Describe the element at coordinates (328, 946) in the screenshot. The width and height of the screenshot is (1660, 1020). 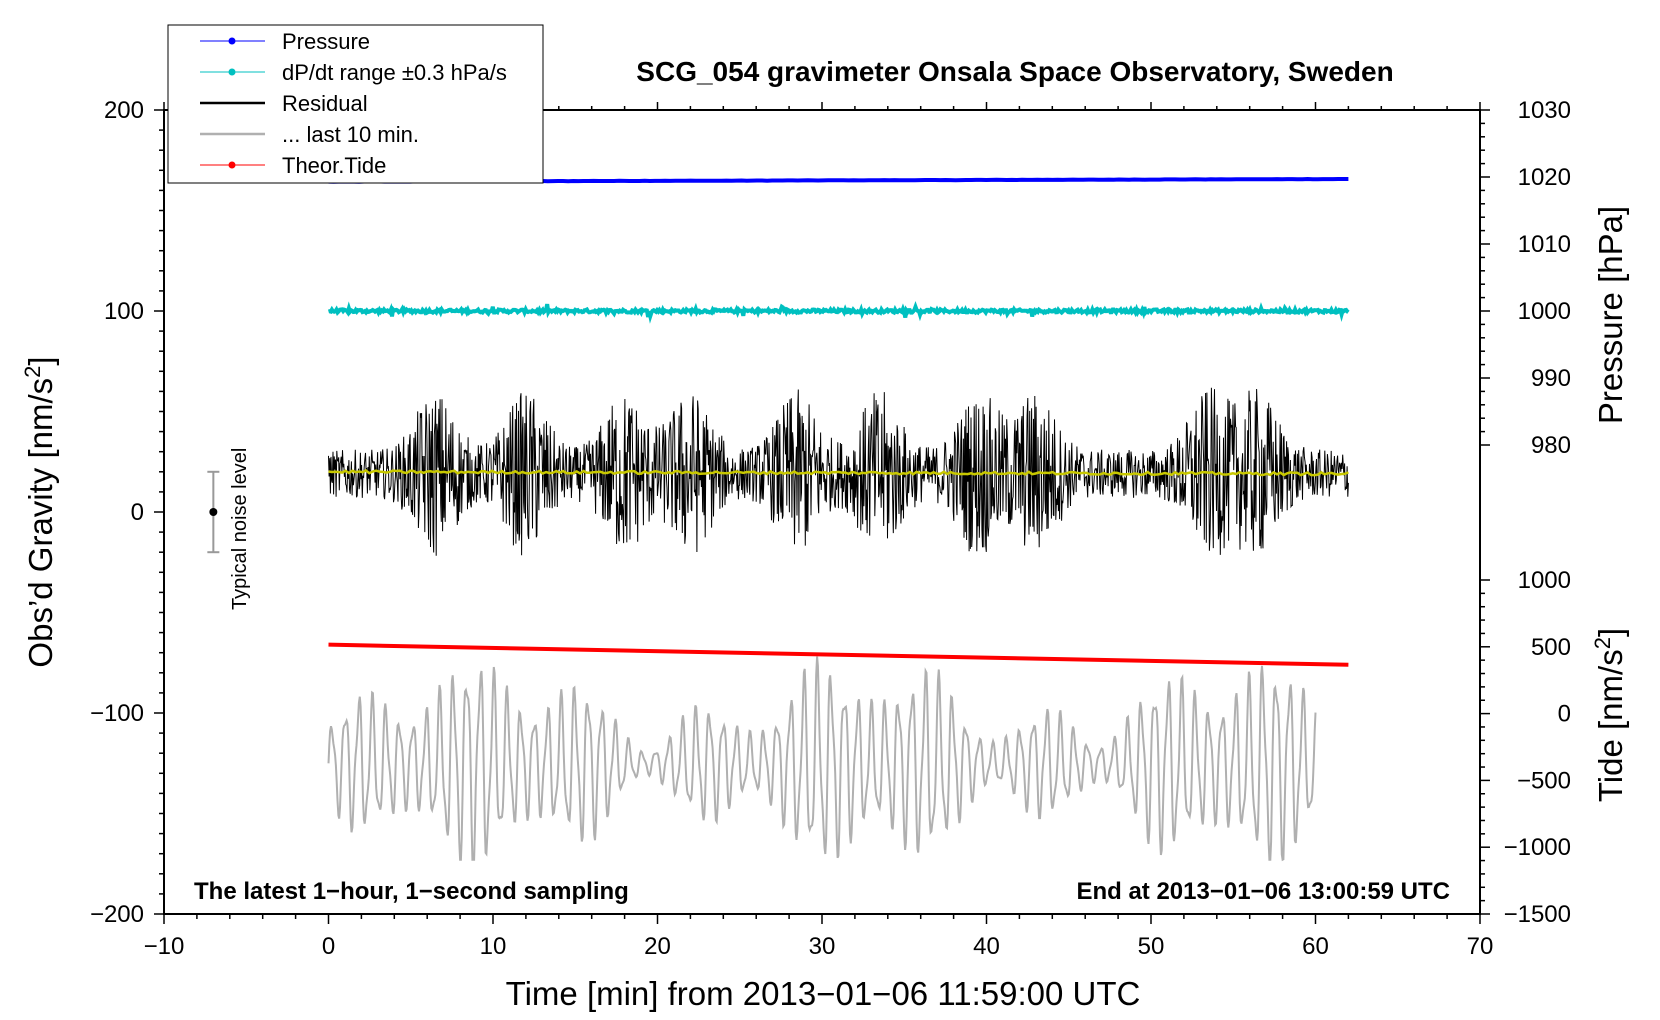
I see `x-tick-label: 0` at that location.